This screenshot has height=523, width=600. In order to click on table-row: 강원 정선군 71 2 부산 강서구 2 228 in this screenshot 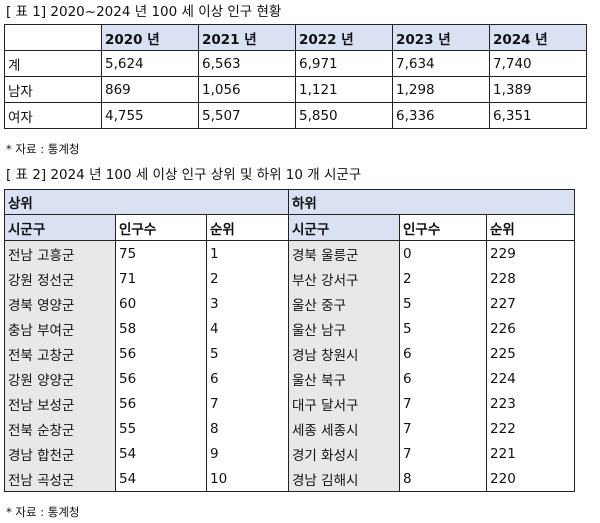, I will do `click(290, 278)`.